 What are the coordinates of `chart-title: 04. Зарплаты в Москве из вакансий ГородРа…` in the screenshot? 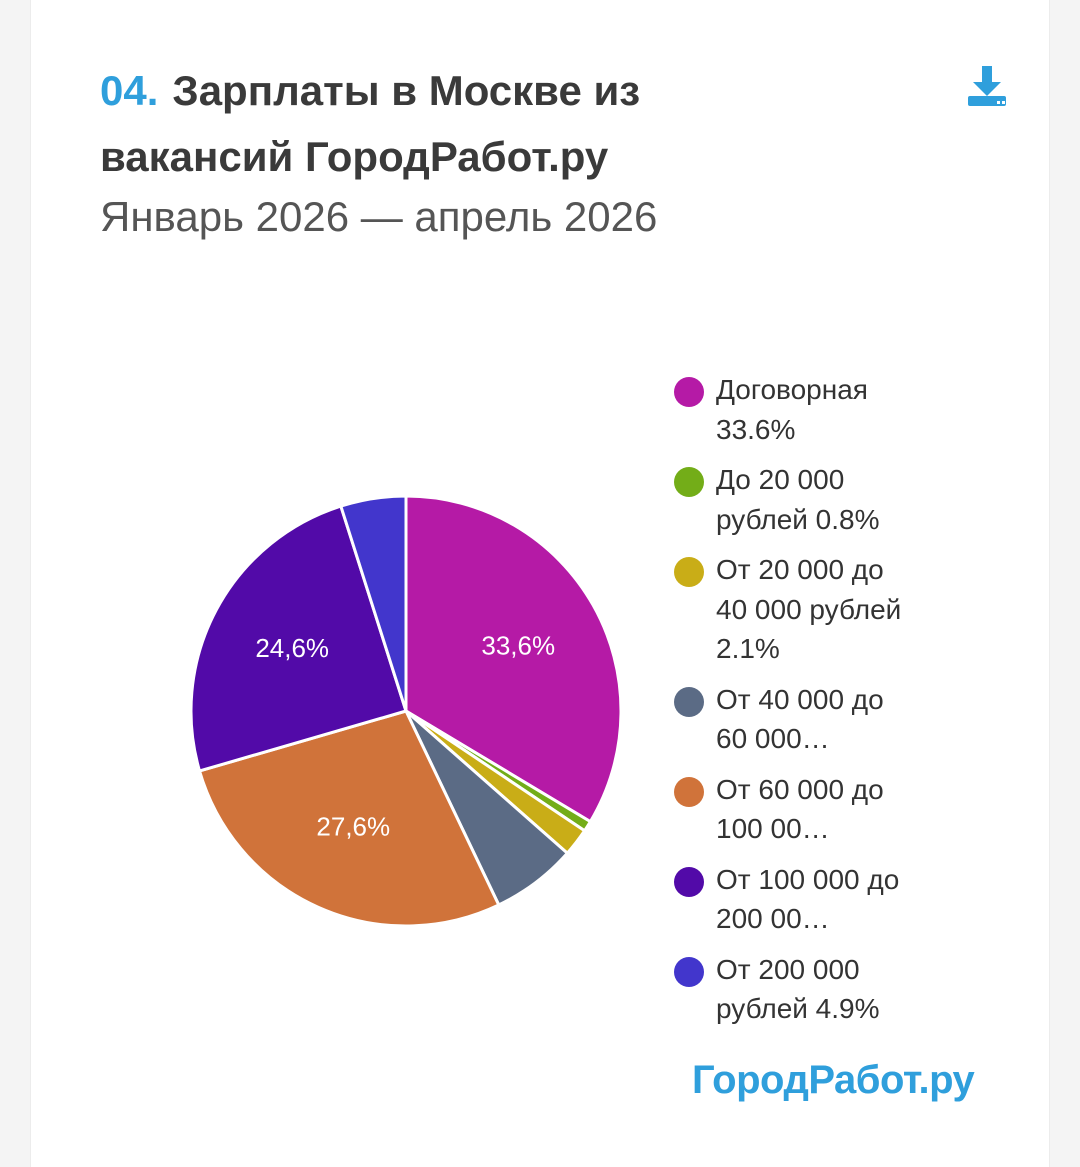 It's located at (460, 124).